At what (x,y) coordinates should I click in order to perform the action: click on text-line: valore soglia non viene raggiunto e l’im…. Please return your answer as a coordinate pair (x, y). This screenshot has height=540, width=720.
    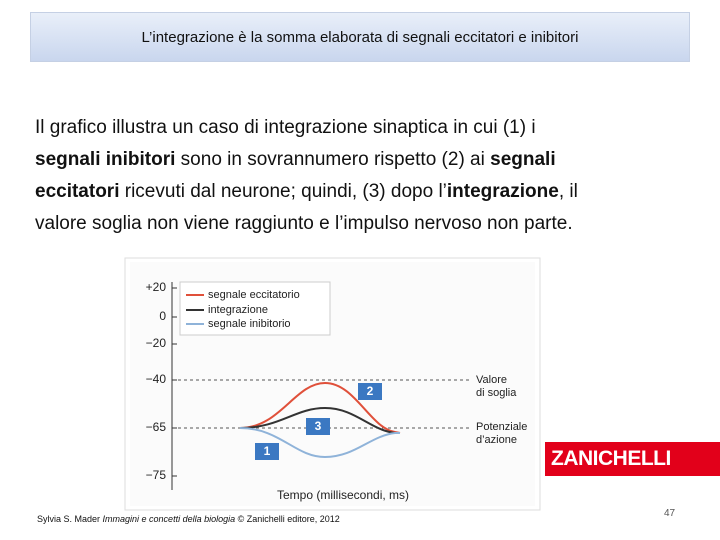
    Looking at the image, I should click on (306, 224).